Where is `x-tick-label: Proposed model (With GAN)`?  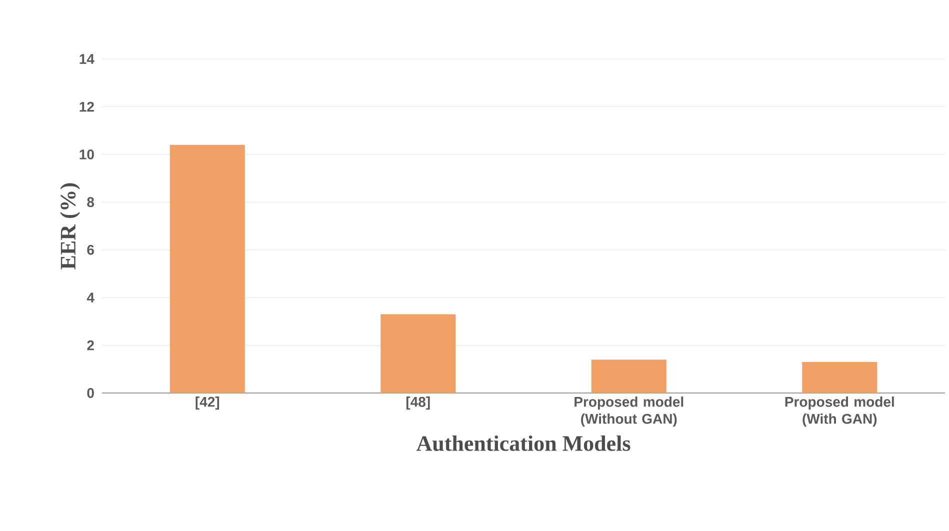
x-tick-label: Proposed model (With GAN) is located at coordinates (839, 411).